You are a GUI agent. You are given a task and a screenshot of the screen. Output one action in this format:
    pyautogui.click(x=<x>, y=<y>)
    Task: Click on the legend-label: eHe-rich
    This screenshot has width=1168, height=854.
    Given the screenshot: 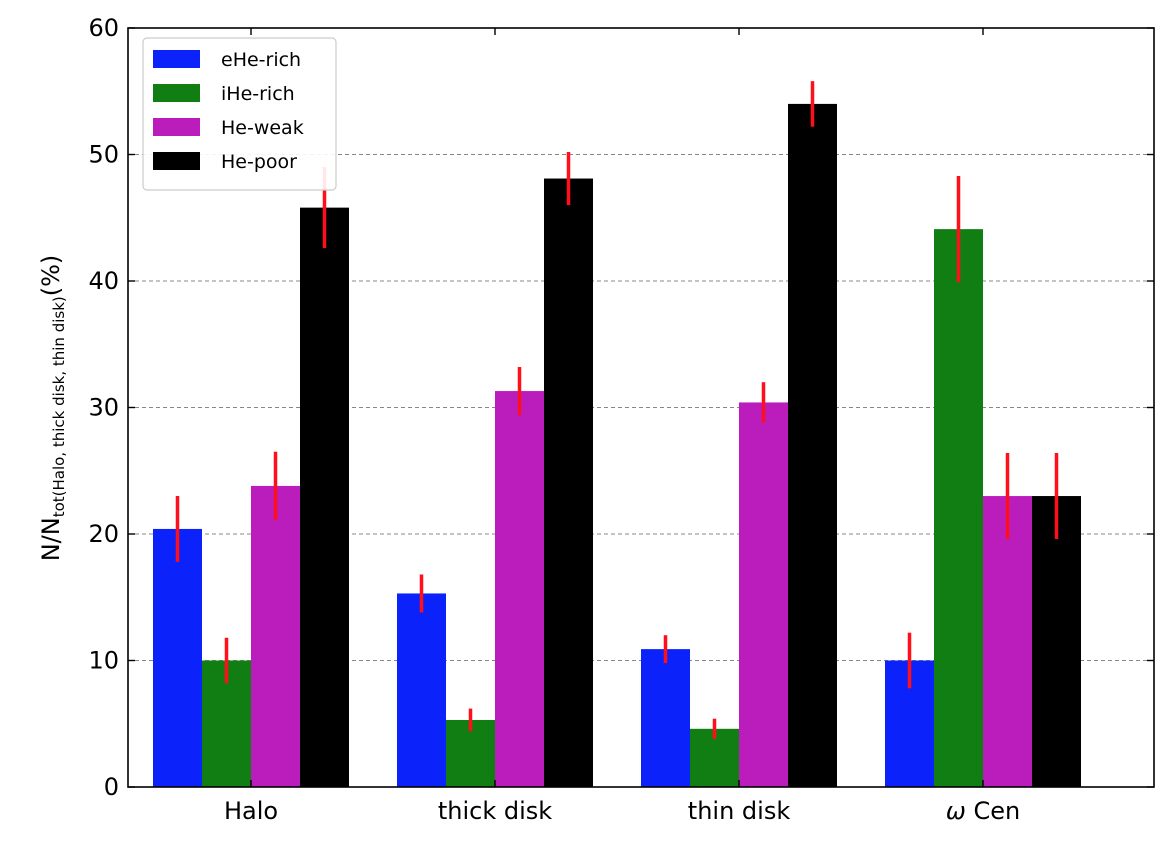 What is the action you would take?
    pyautogui.click(x=261, y=60)
    